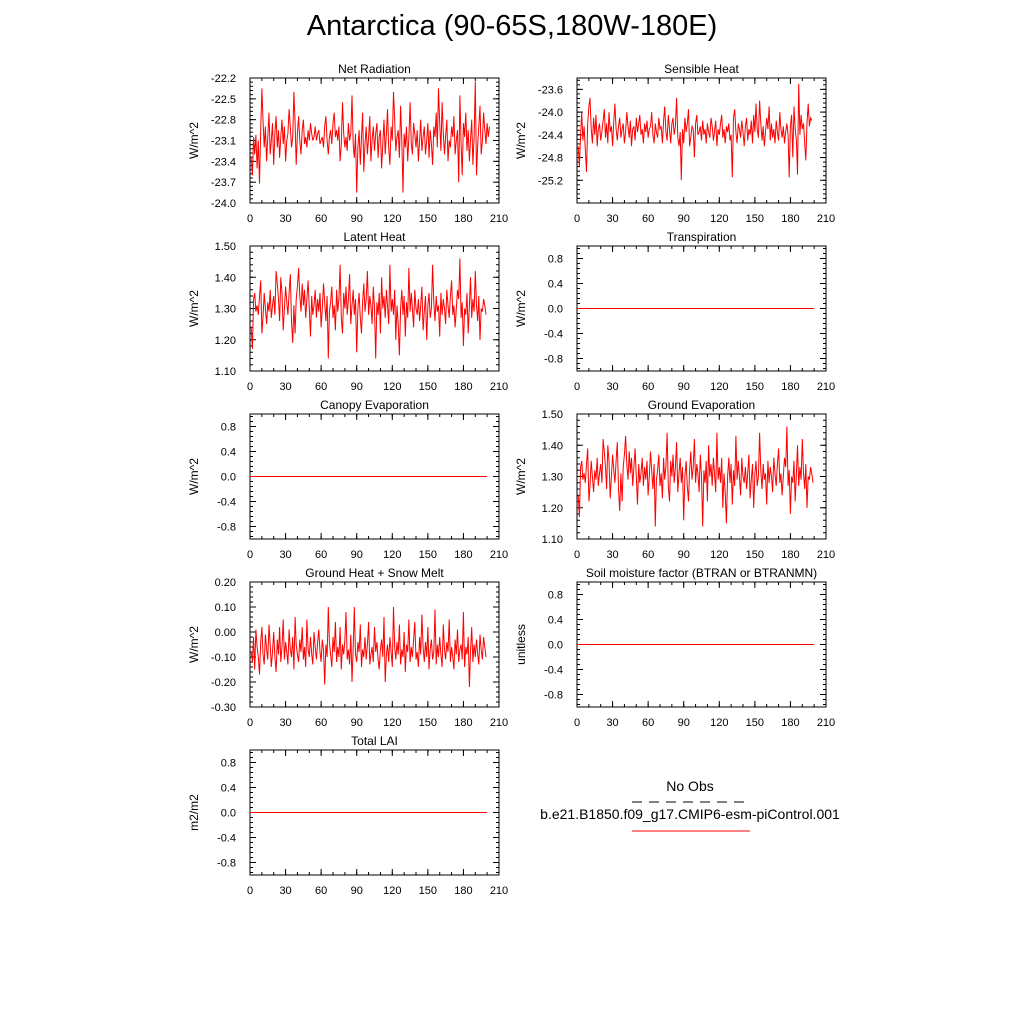 Image resolution: width=1024 pixels, height=1024 pixels. Describe the element at coordinates (223, 79) in the screenshot. I see `y-tick-label: -22.2` at that location.